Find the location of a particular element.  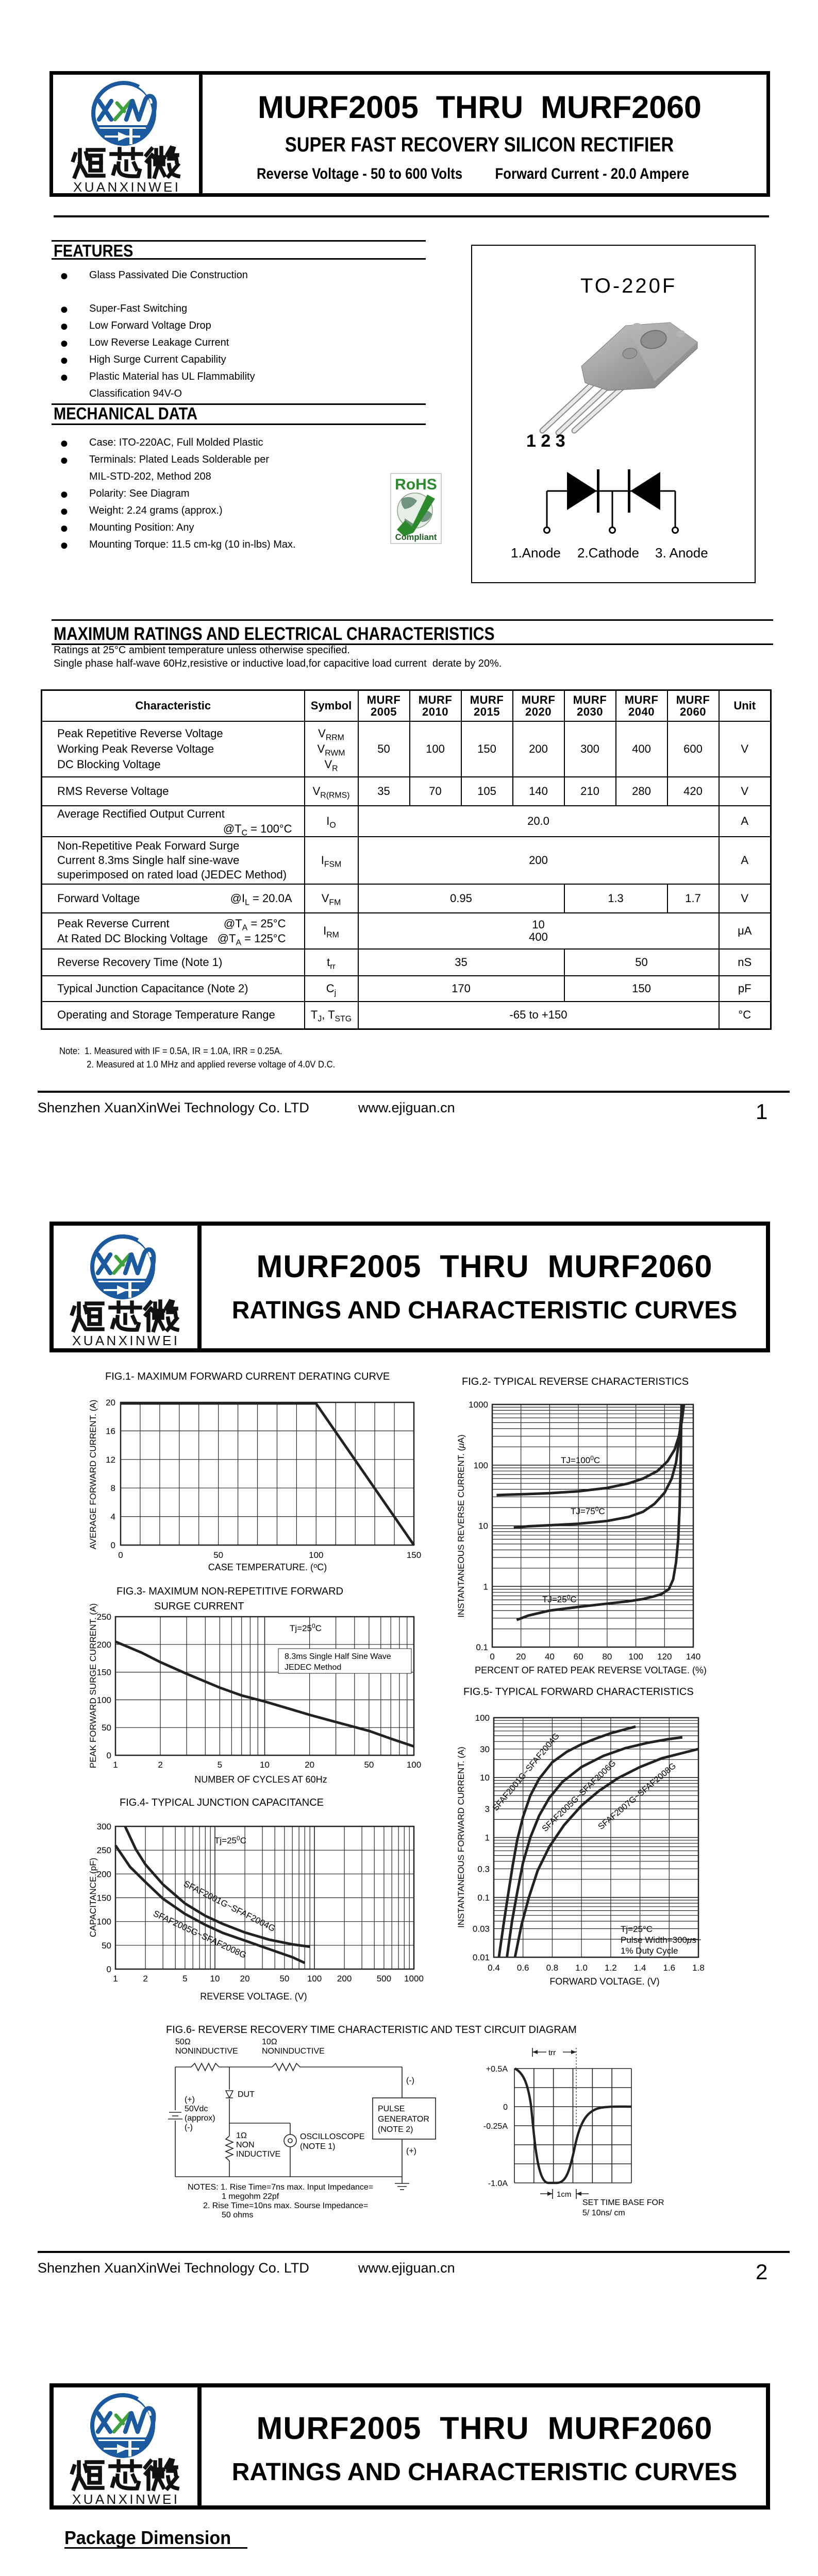

svg-text: 1.2 is located at coordinates (611, 1968).